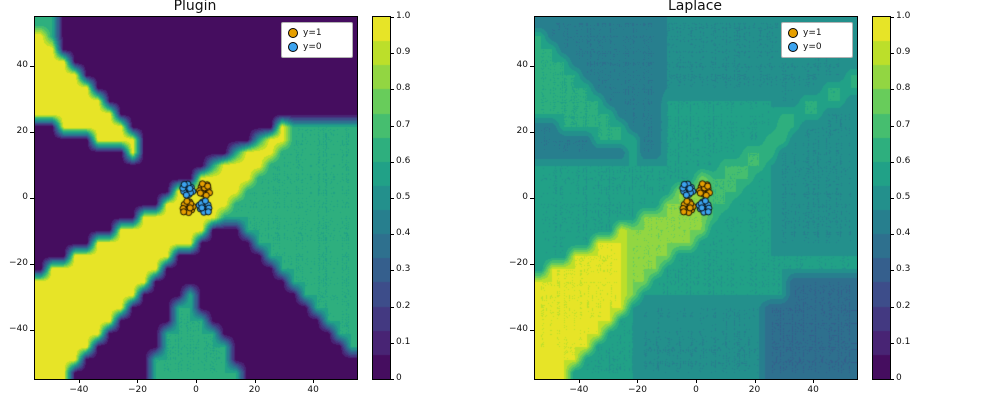  I want to click on plugin-legend: y=1 y=0, so click(317, 40).